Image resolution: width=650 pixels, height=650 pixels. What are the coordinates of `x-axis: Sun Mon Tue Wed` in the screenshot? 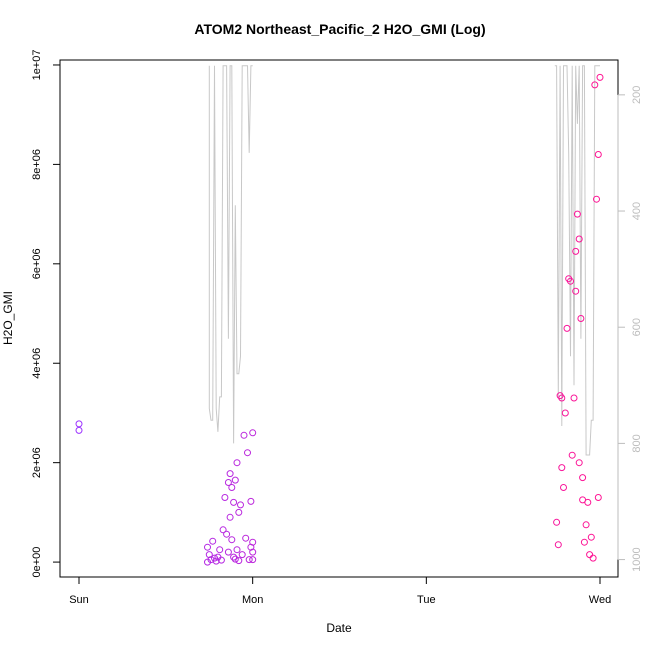 It's located at (340, 591).